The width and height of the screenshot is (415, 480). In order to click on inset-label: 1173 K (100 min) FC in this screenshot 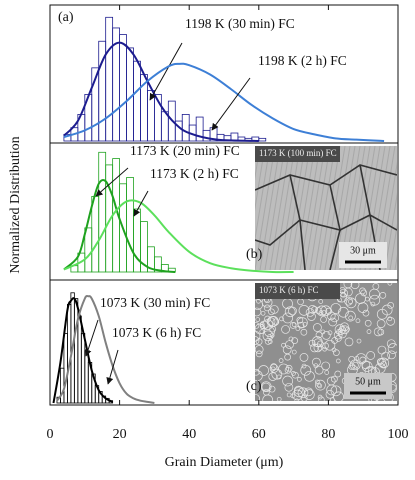, I will do `click(298, 153)`.